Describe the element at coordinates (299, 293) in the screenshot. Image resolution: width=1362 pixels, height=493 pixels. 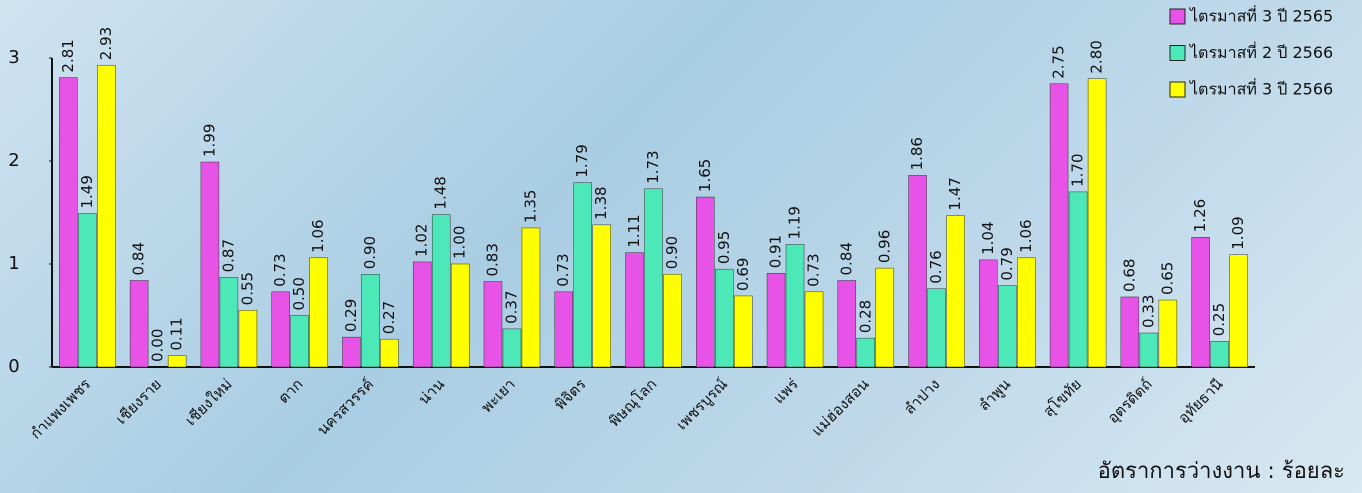
I see `value-label: 0.50` at that location.